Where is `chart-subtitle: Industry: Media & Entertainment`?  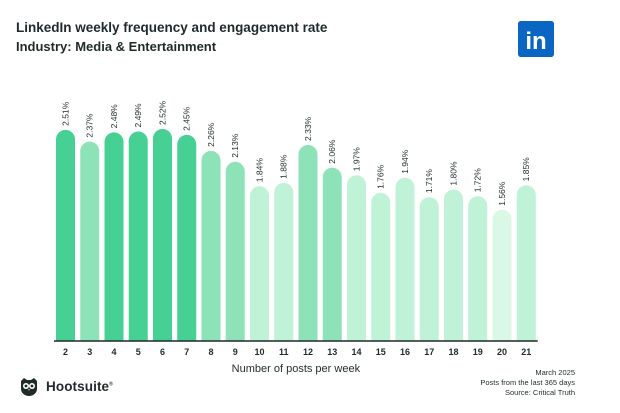 chart-subtitle: Industry: Media & Entertainment is located at coordinates (116, 46).